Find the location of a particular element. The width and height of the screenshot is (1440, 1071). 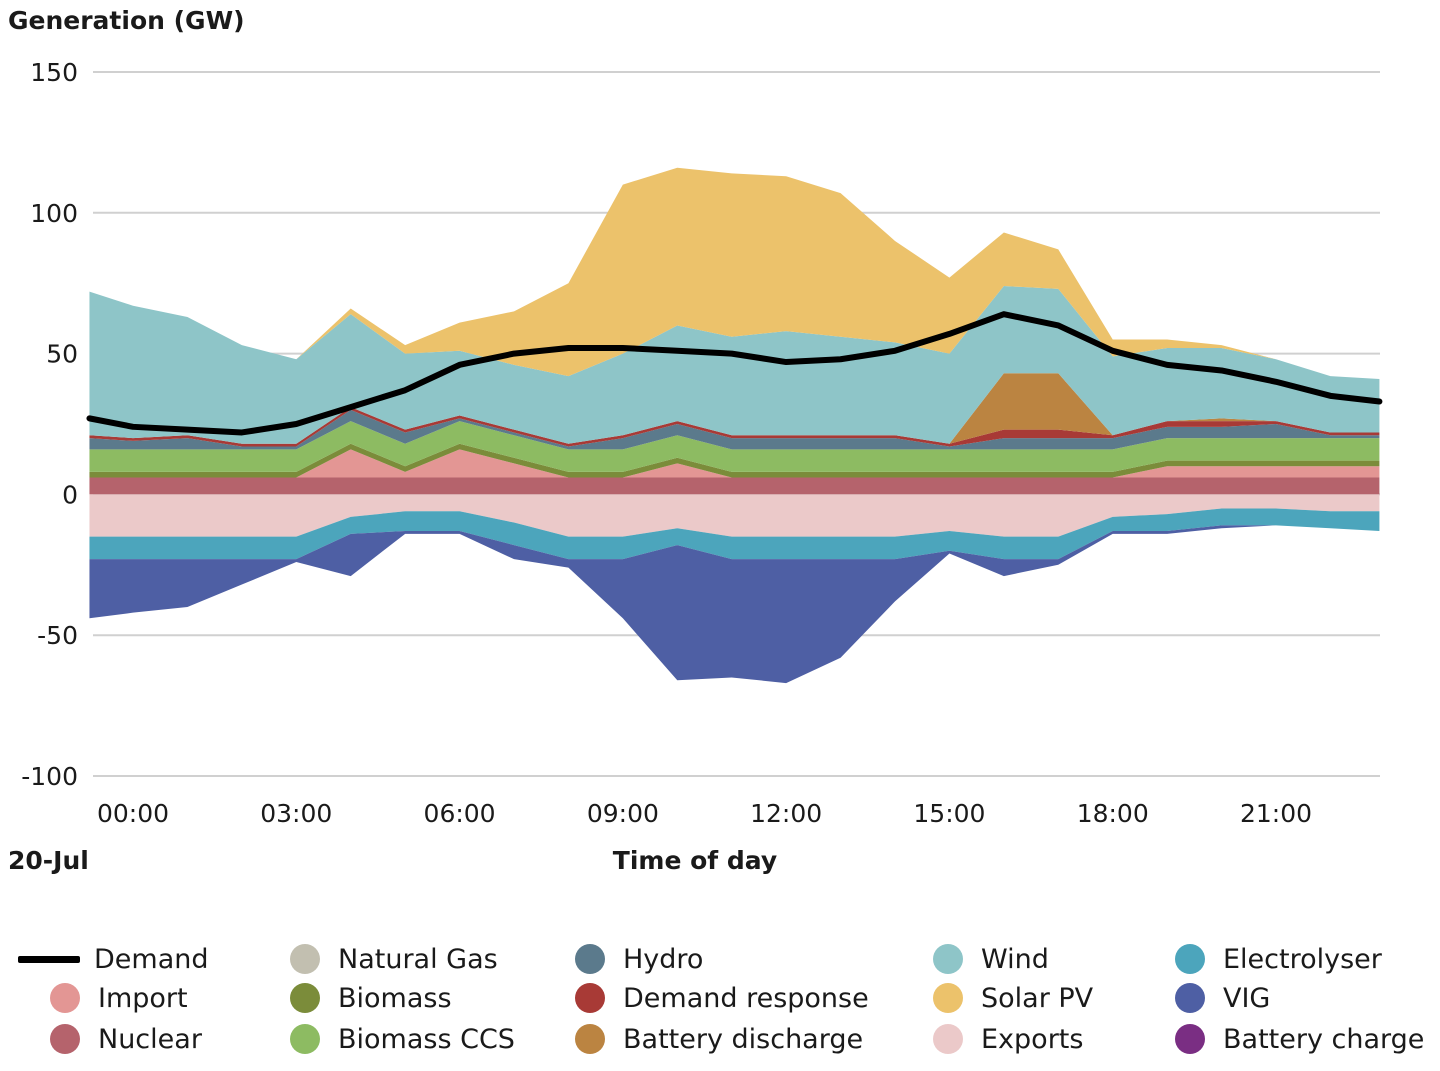

demand-line-layer is located at coordinates (734, 373).